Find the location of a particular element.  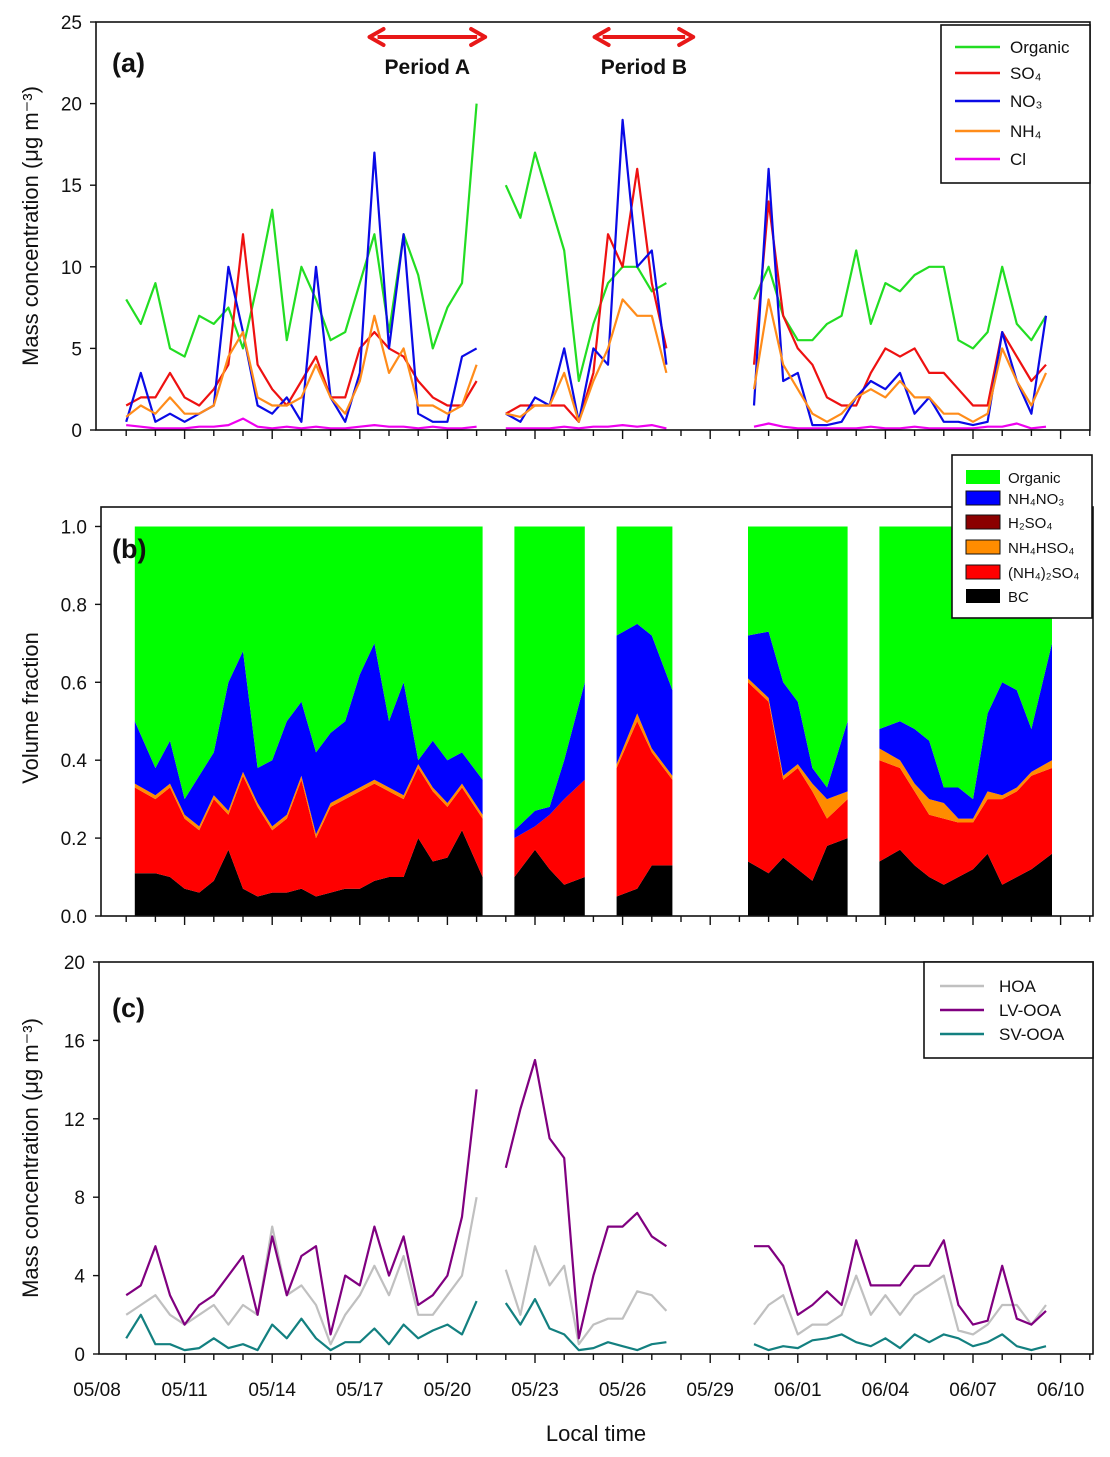

y-axis-title: Volume fraction is located at coordinates (30, 708).